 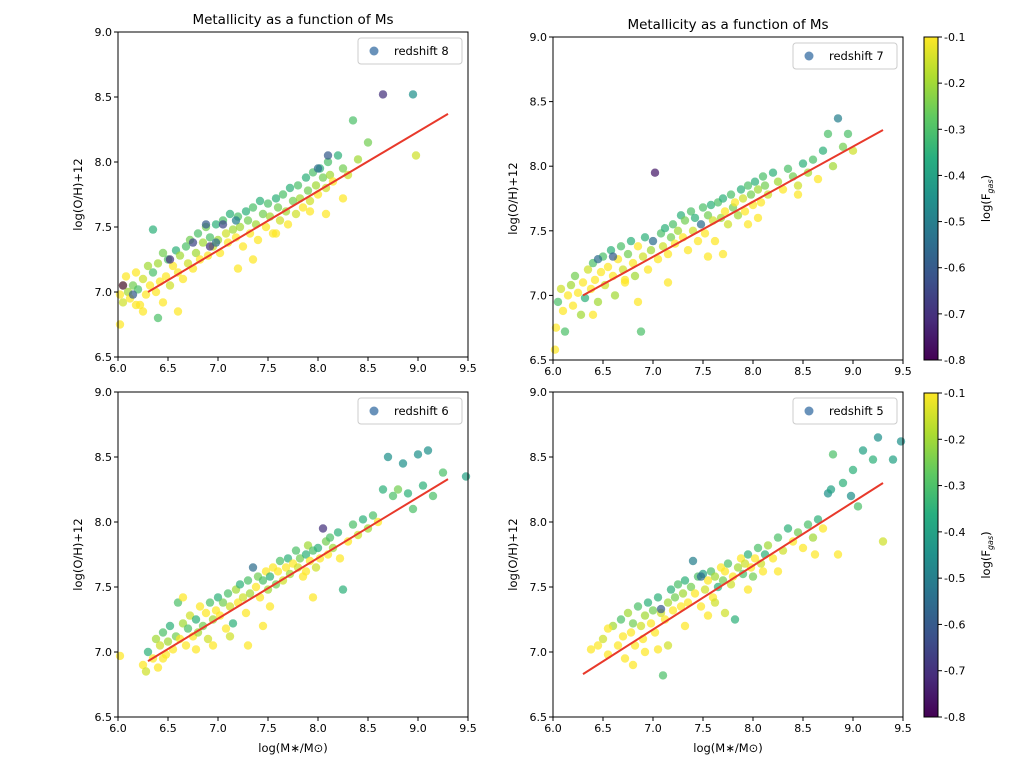 I want to click on colorbar-tick-label: -0.4, so click(x=954, y=175).